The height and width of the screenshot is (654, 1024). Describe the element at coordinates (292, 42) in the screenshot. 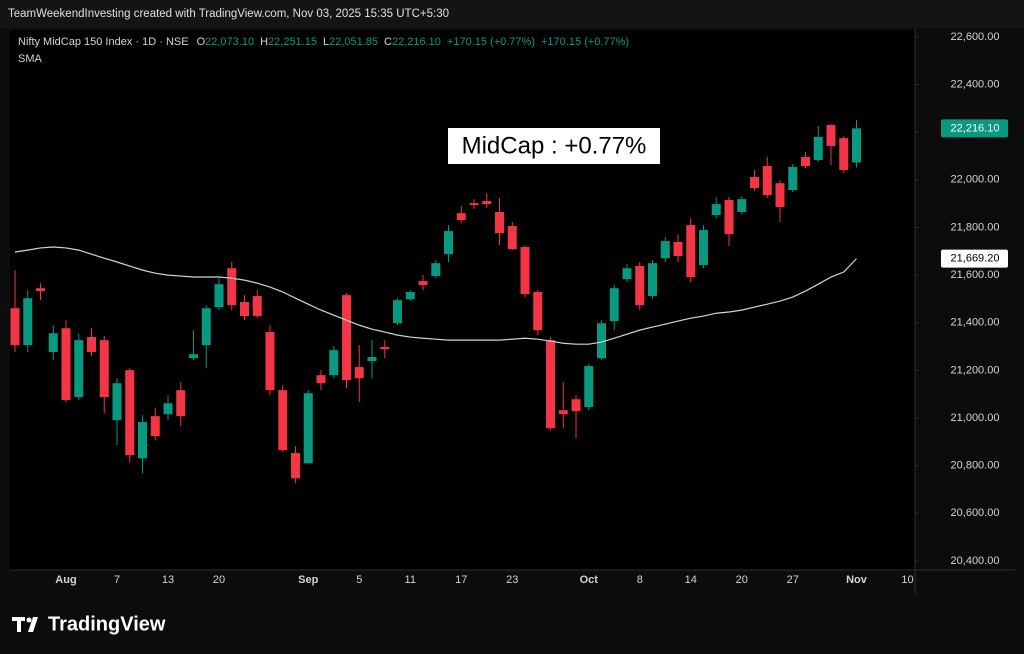

I see `legend-value: 22,251.15` at that location.